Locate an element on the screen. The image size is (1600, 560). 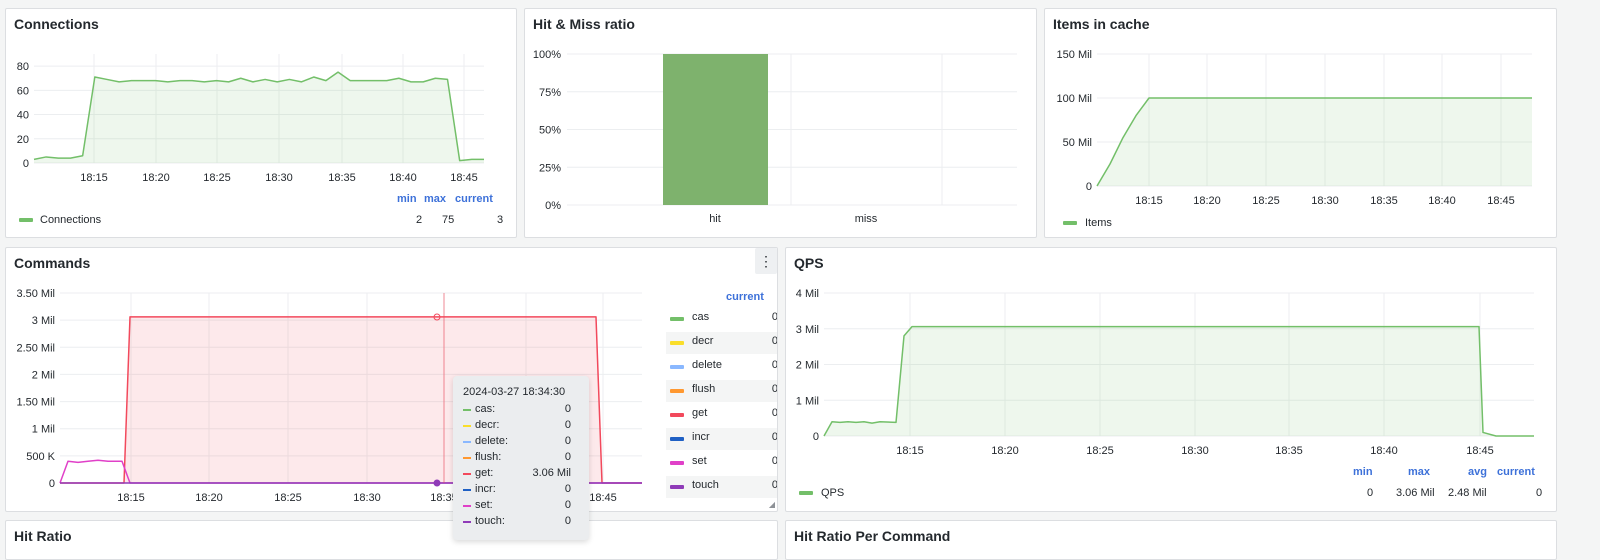
legend-item: delete 0 is located at coordinates (721, 367).